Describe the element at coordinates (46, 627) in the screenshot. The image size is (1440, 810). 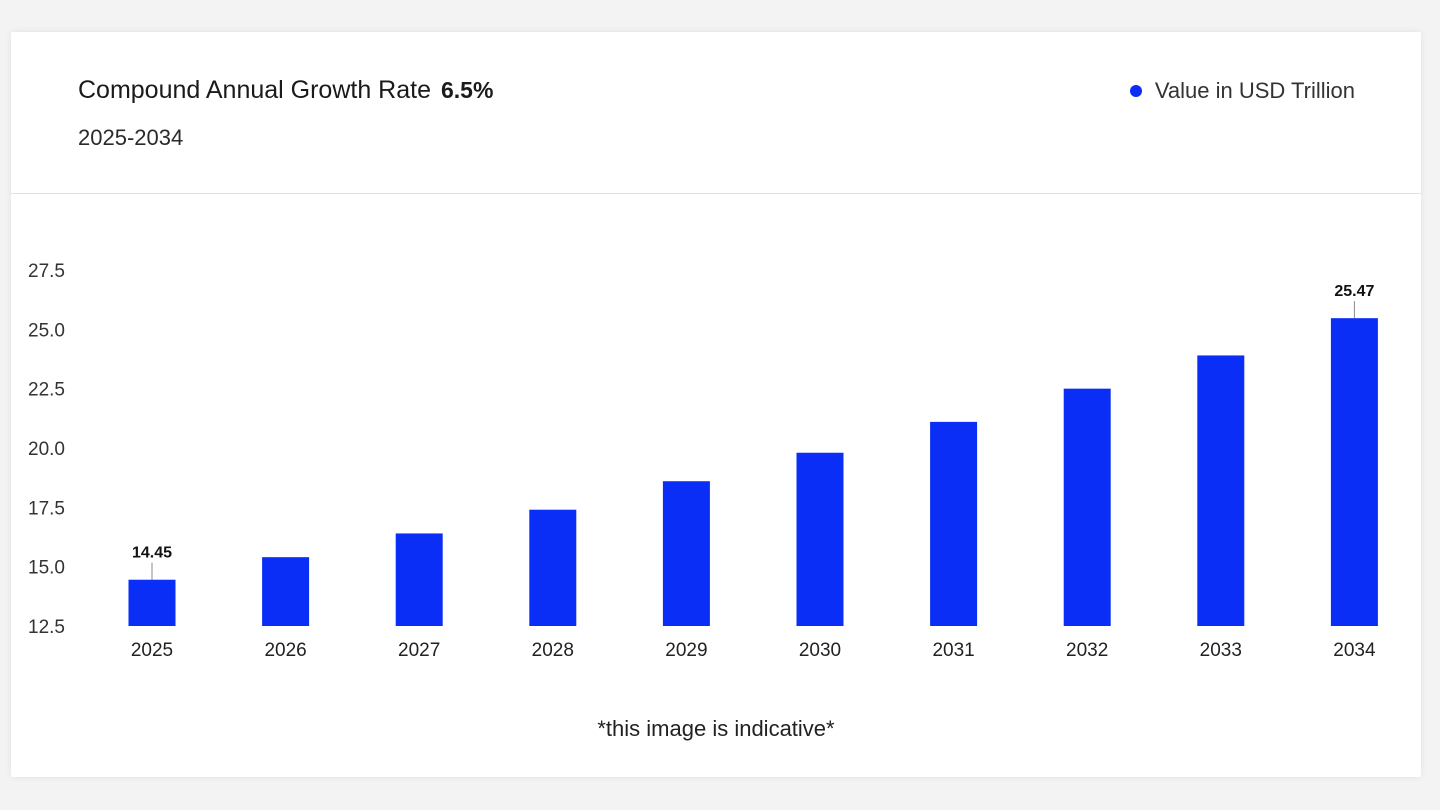
I see `y-tick-label: 12.5` at that location.